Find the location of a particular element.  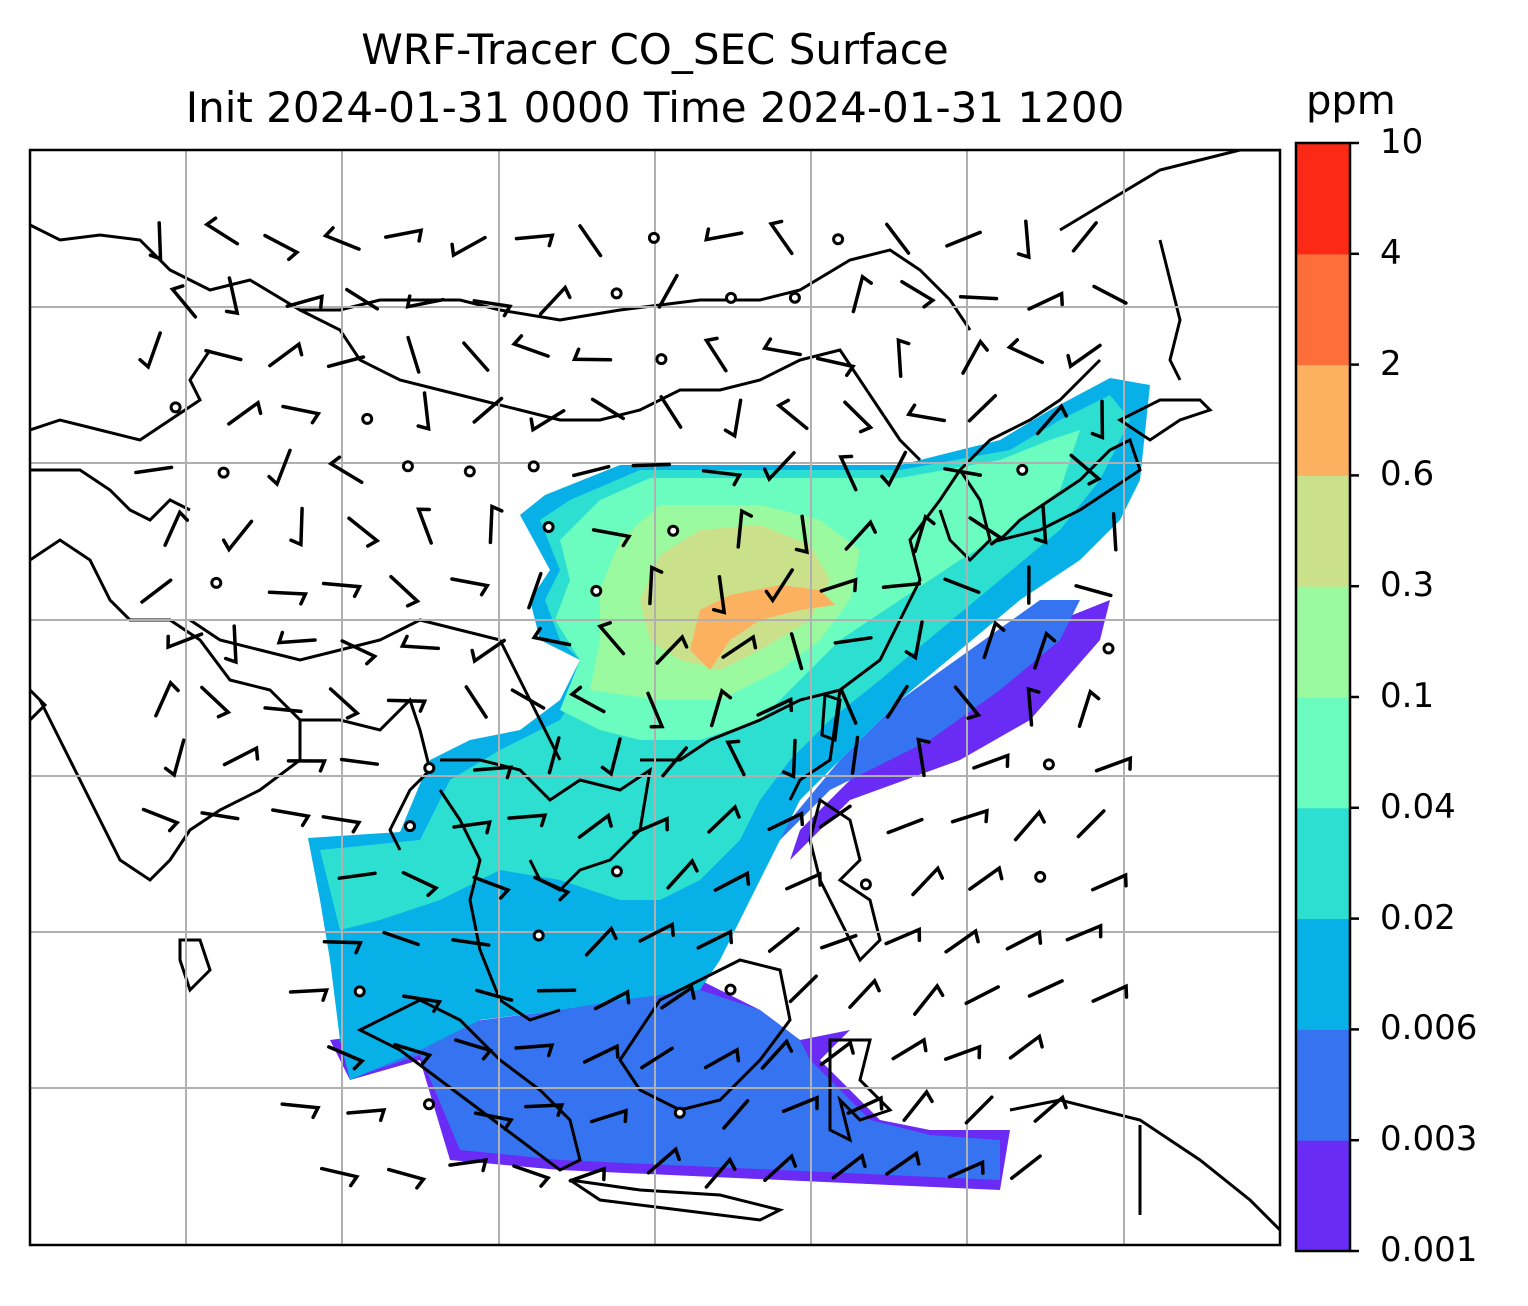

colorbar-tick-label: 0.001 is located at coordinates (1429, 1250).